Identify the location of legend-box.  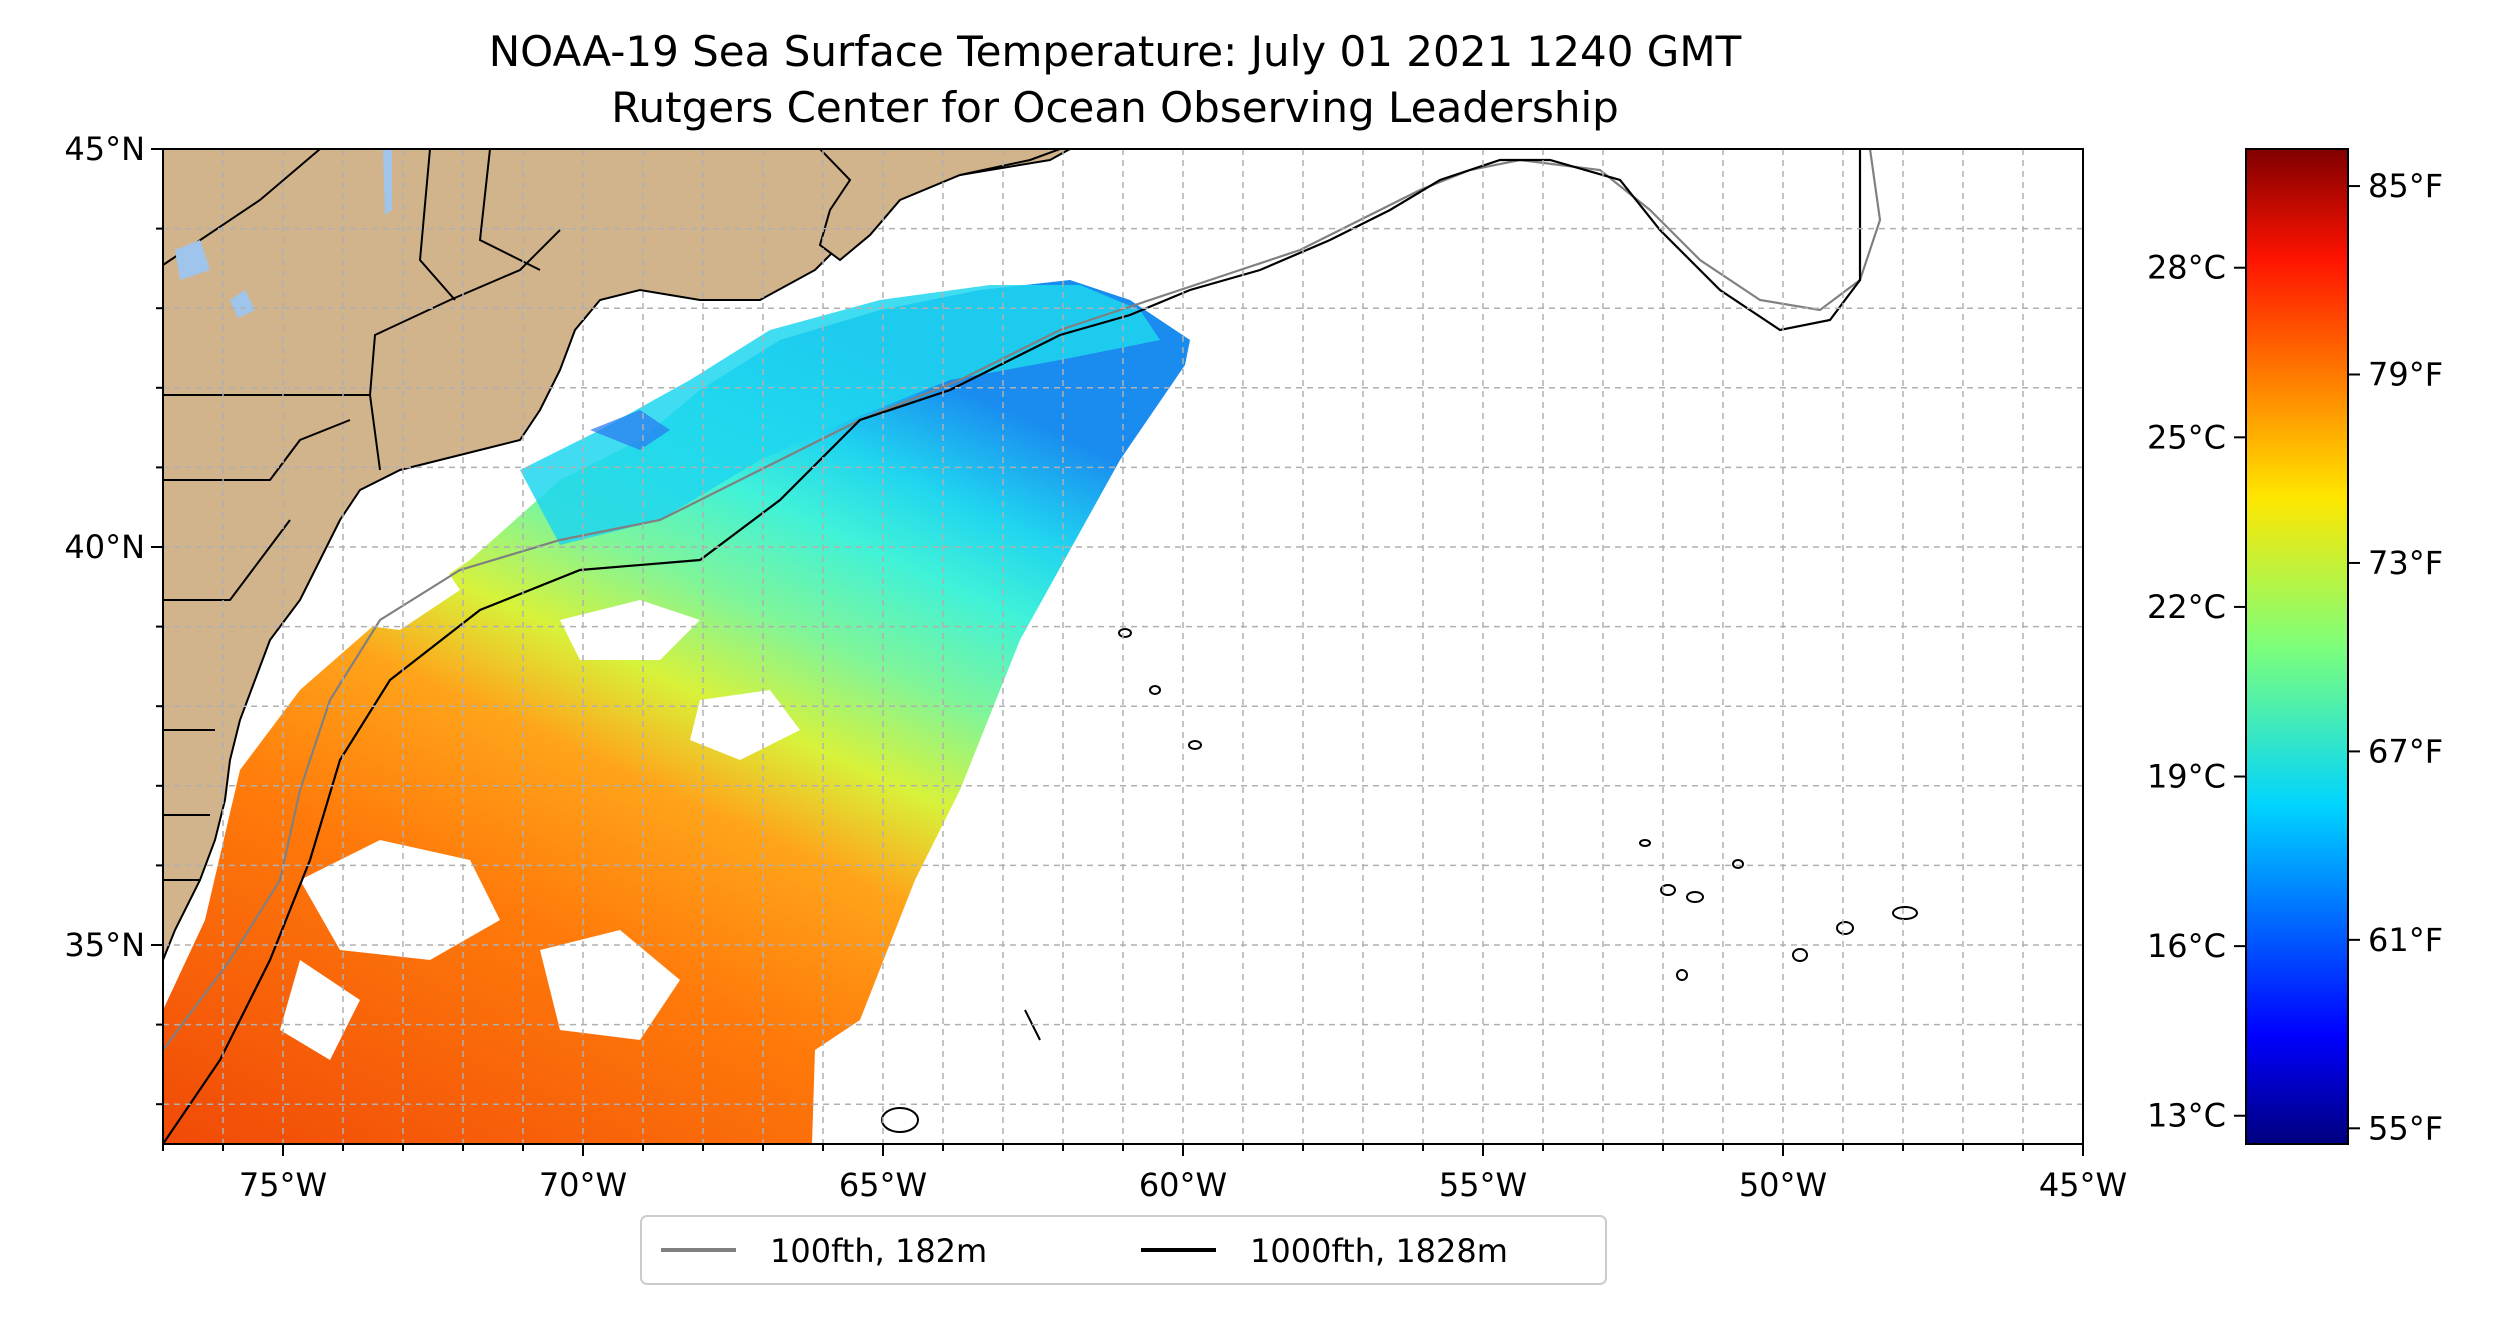
(1123, 1250).